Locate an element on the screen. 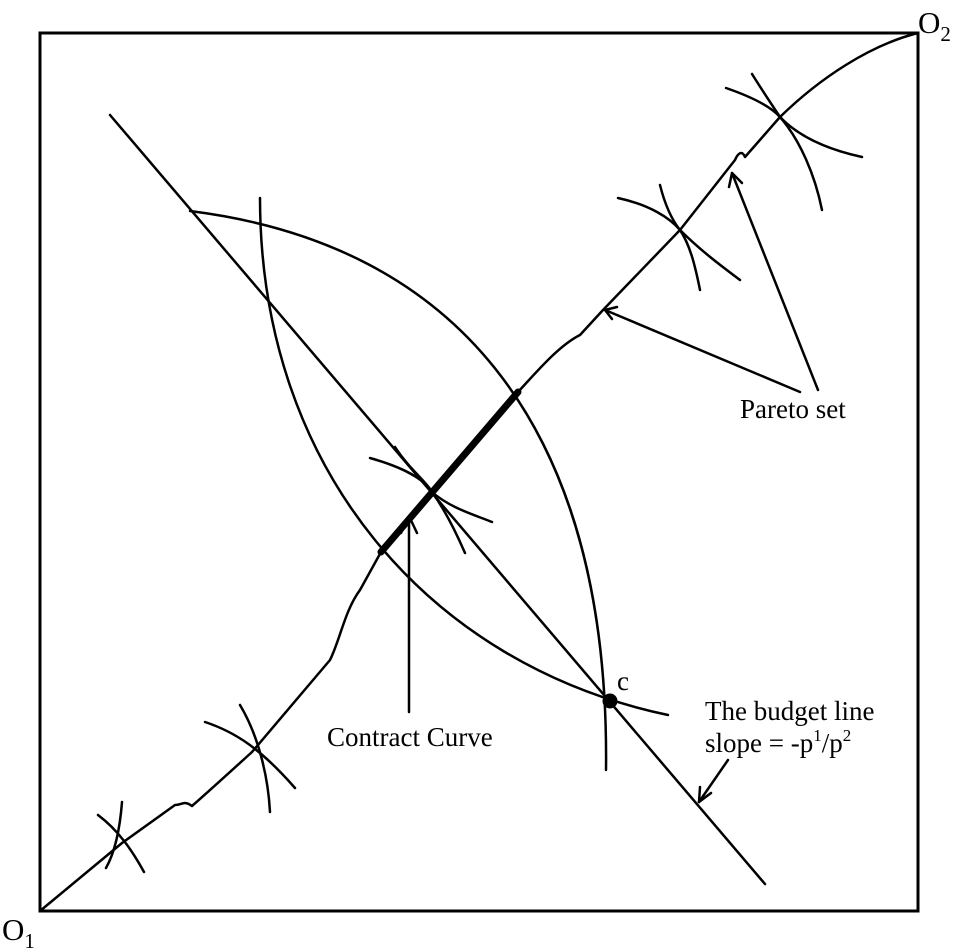 The width and height of the screenshot is (966, 952). contract-curve-segment is located at coordinates (449, 472).